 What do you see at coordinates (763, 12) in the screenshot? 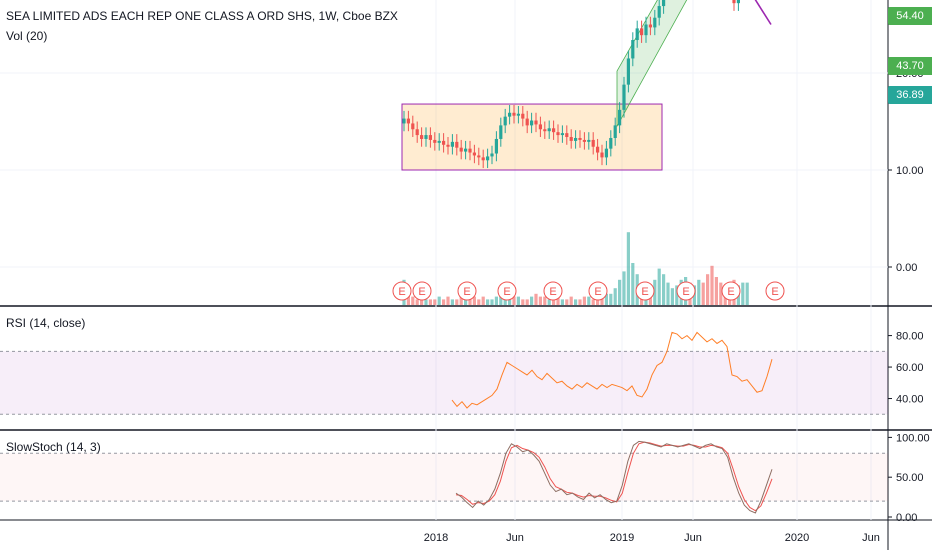
I see `flag-lower-line` at bounding box center [763, 12].